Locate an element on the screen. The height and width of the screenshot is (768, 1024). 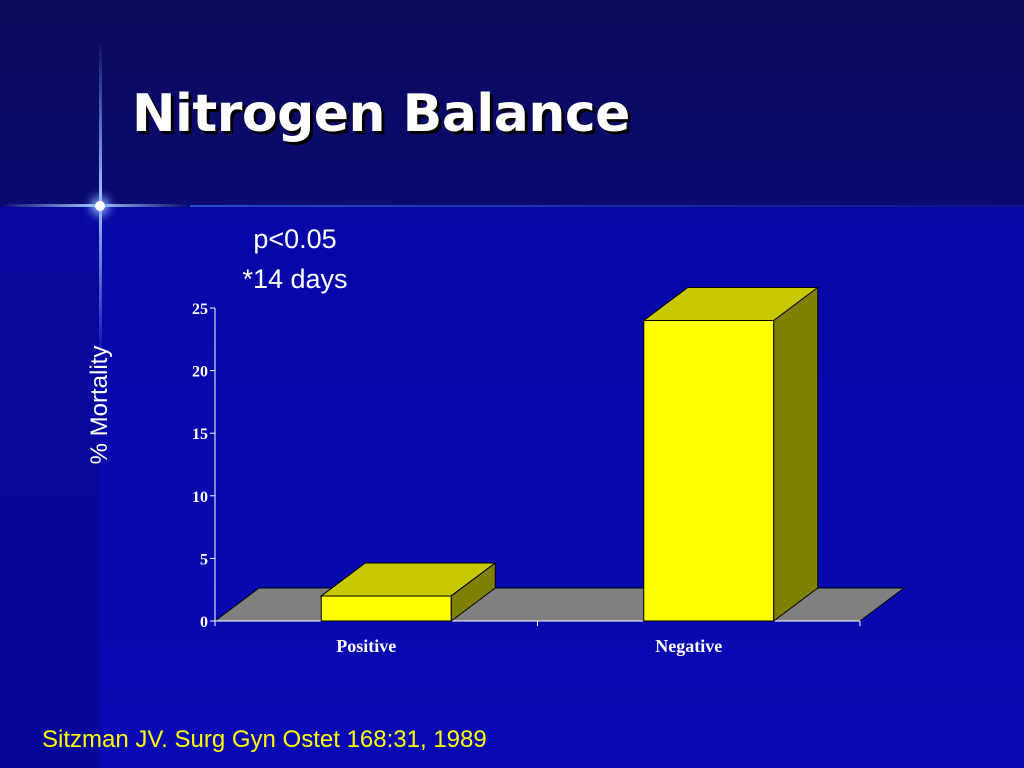
days-note: *14 days is located at coordinates (295, 279).